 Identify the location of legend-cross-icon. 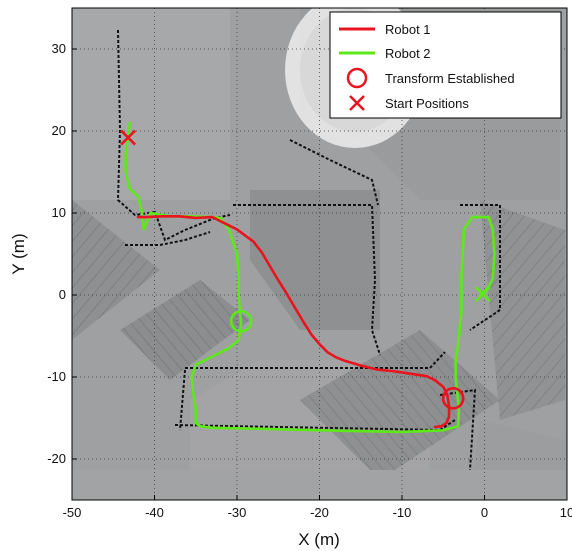
(357, 103).